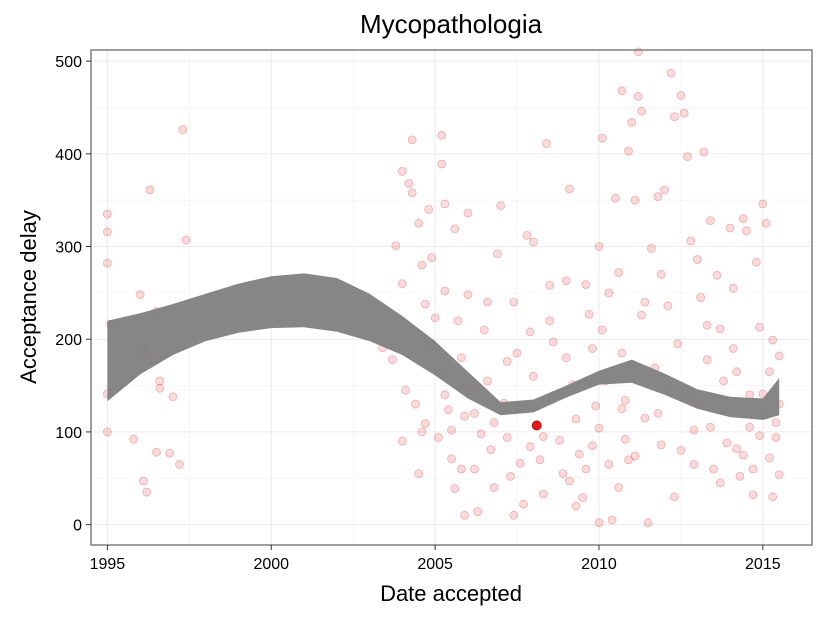 The height and width of the screenshot is (618, 825). What do you see at coordinates (451, 593) in the screenshot?
I see `x-axis-title: Date accepted` at bounding box center [451, 593].